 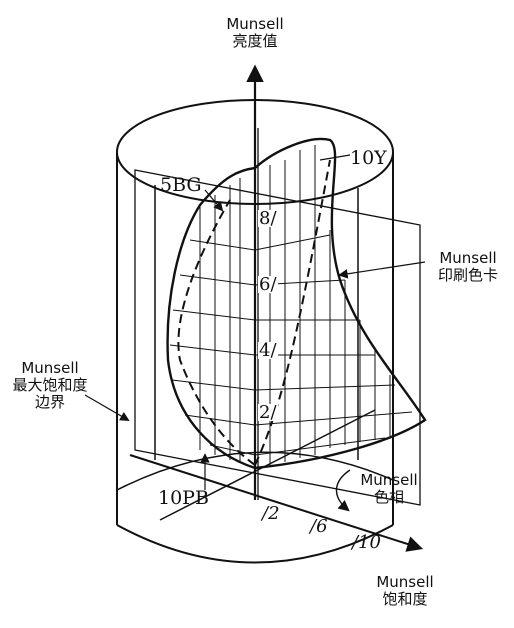 What do you see at coordinates (467, 275) in the screenshot?
I see `printing-cards-label-line2: 印刷色卡` at bounding box center [467, 275].